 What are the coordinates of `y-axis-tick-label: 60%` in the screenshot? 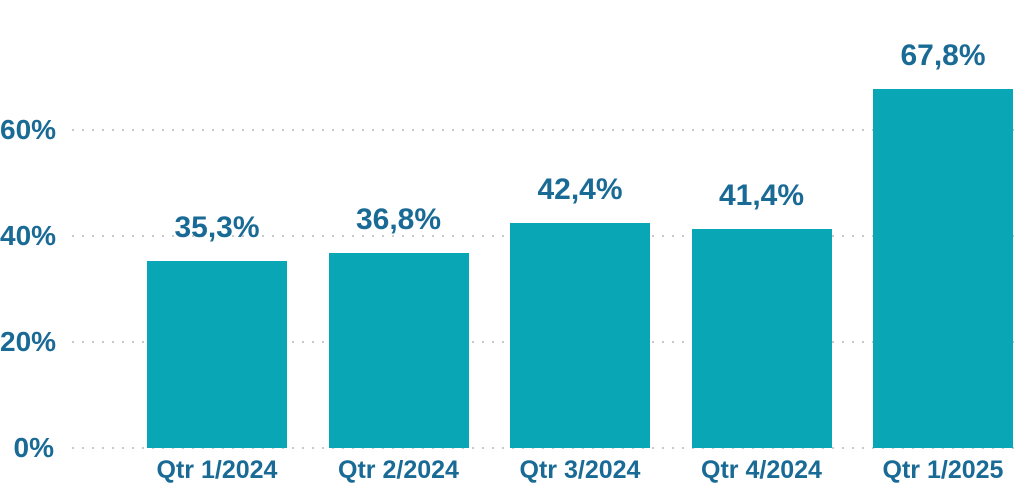 It's located at (28, 129).